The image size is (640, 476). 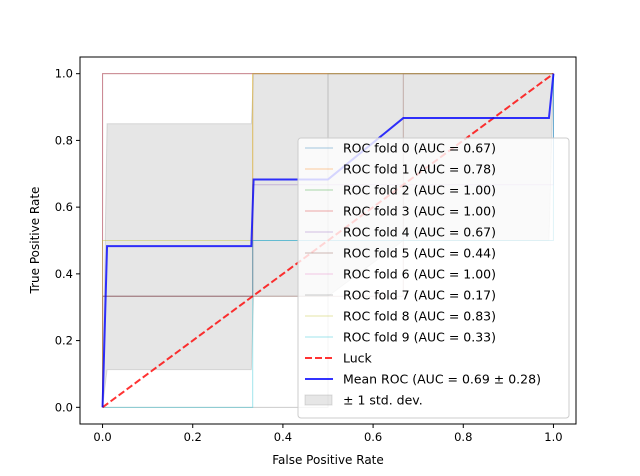 What do you see at coordinates (358, 358) in the screenshot?
I see `luck-legend-label: Luck` at bounding box center [358, 358].